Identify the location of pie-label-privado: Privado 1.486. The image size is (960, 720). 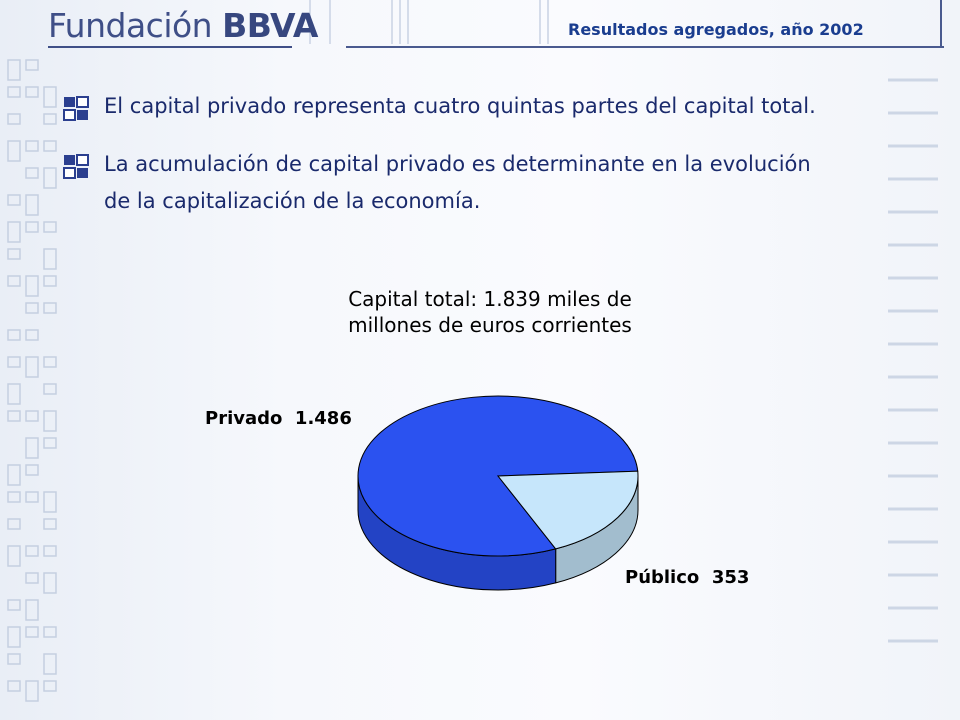
(278, 418).